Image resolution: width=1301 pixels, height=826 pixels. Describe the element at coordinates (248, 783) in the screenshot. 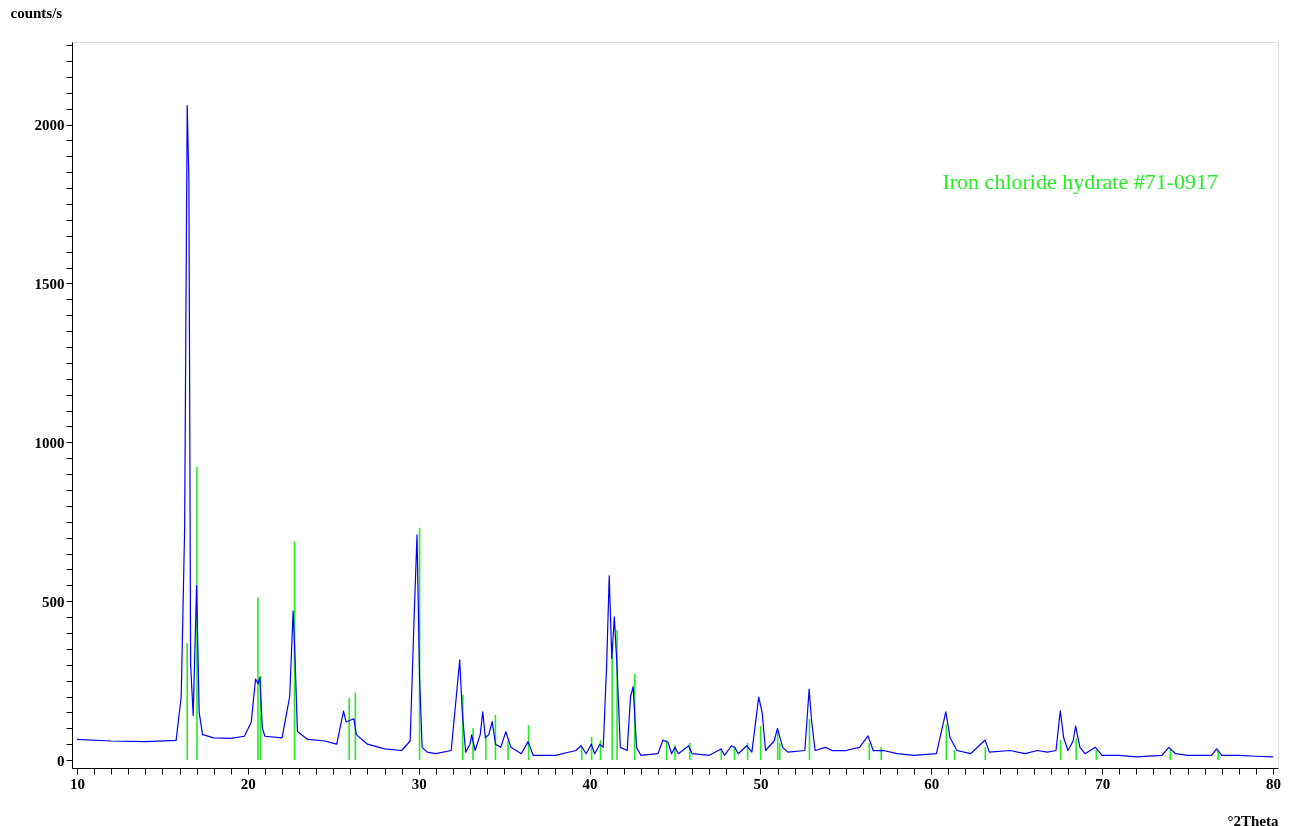

I see `x-tick-label: 20` at that location.